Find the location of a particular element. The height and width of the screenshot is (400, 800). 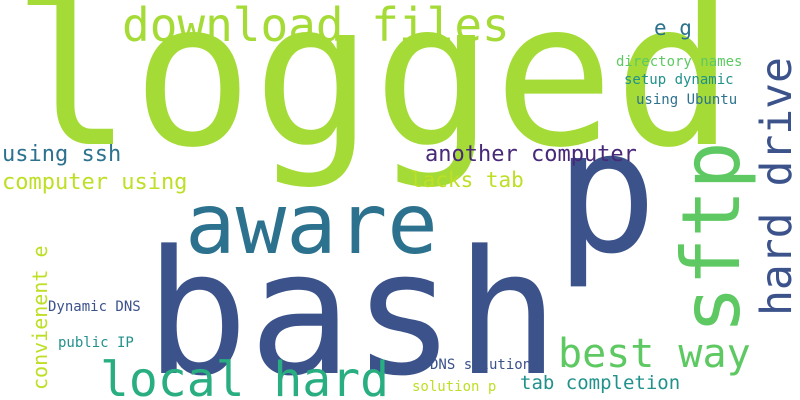

word-download-files: download files is located at coordinates (316, 26).